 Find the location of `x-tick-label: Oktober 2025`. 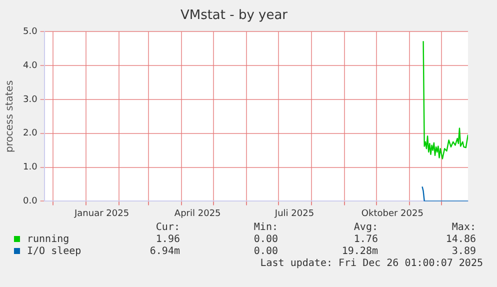

x-tick-label: Oktober 2025 is located at coordinates (392, 213).